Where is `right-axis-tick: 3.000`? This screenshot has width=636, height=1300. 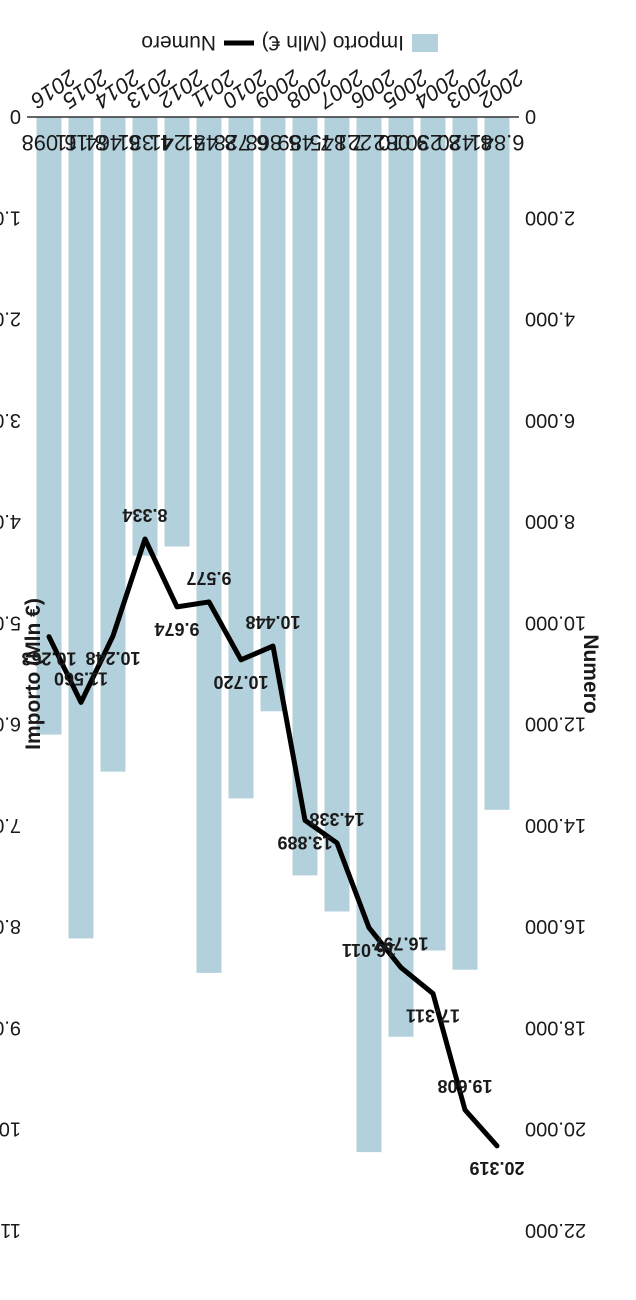 right-axis-tick: 3.000 is located at coordinates (10, 420).